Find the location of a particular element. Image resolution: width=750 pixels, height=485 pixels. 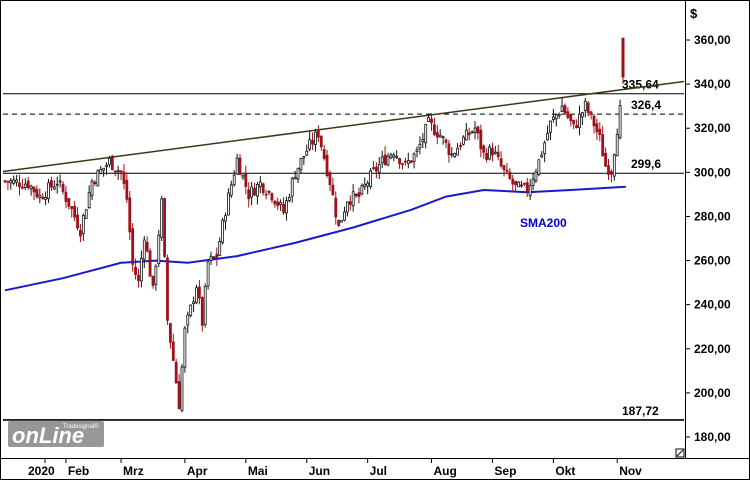

x-tick-label: Mai is located at coordinates (258, 471).